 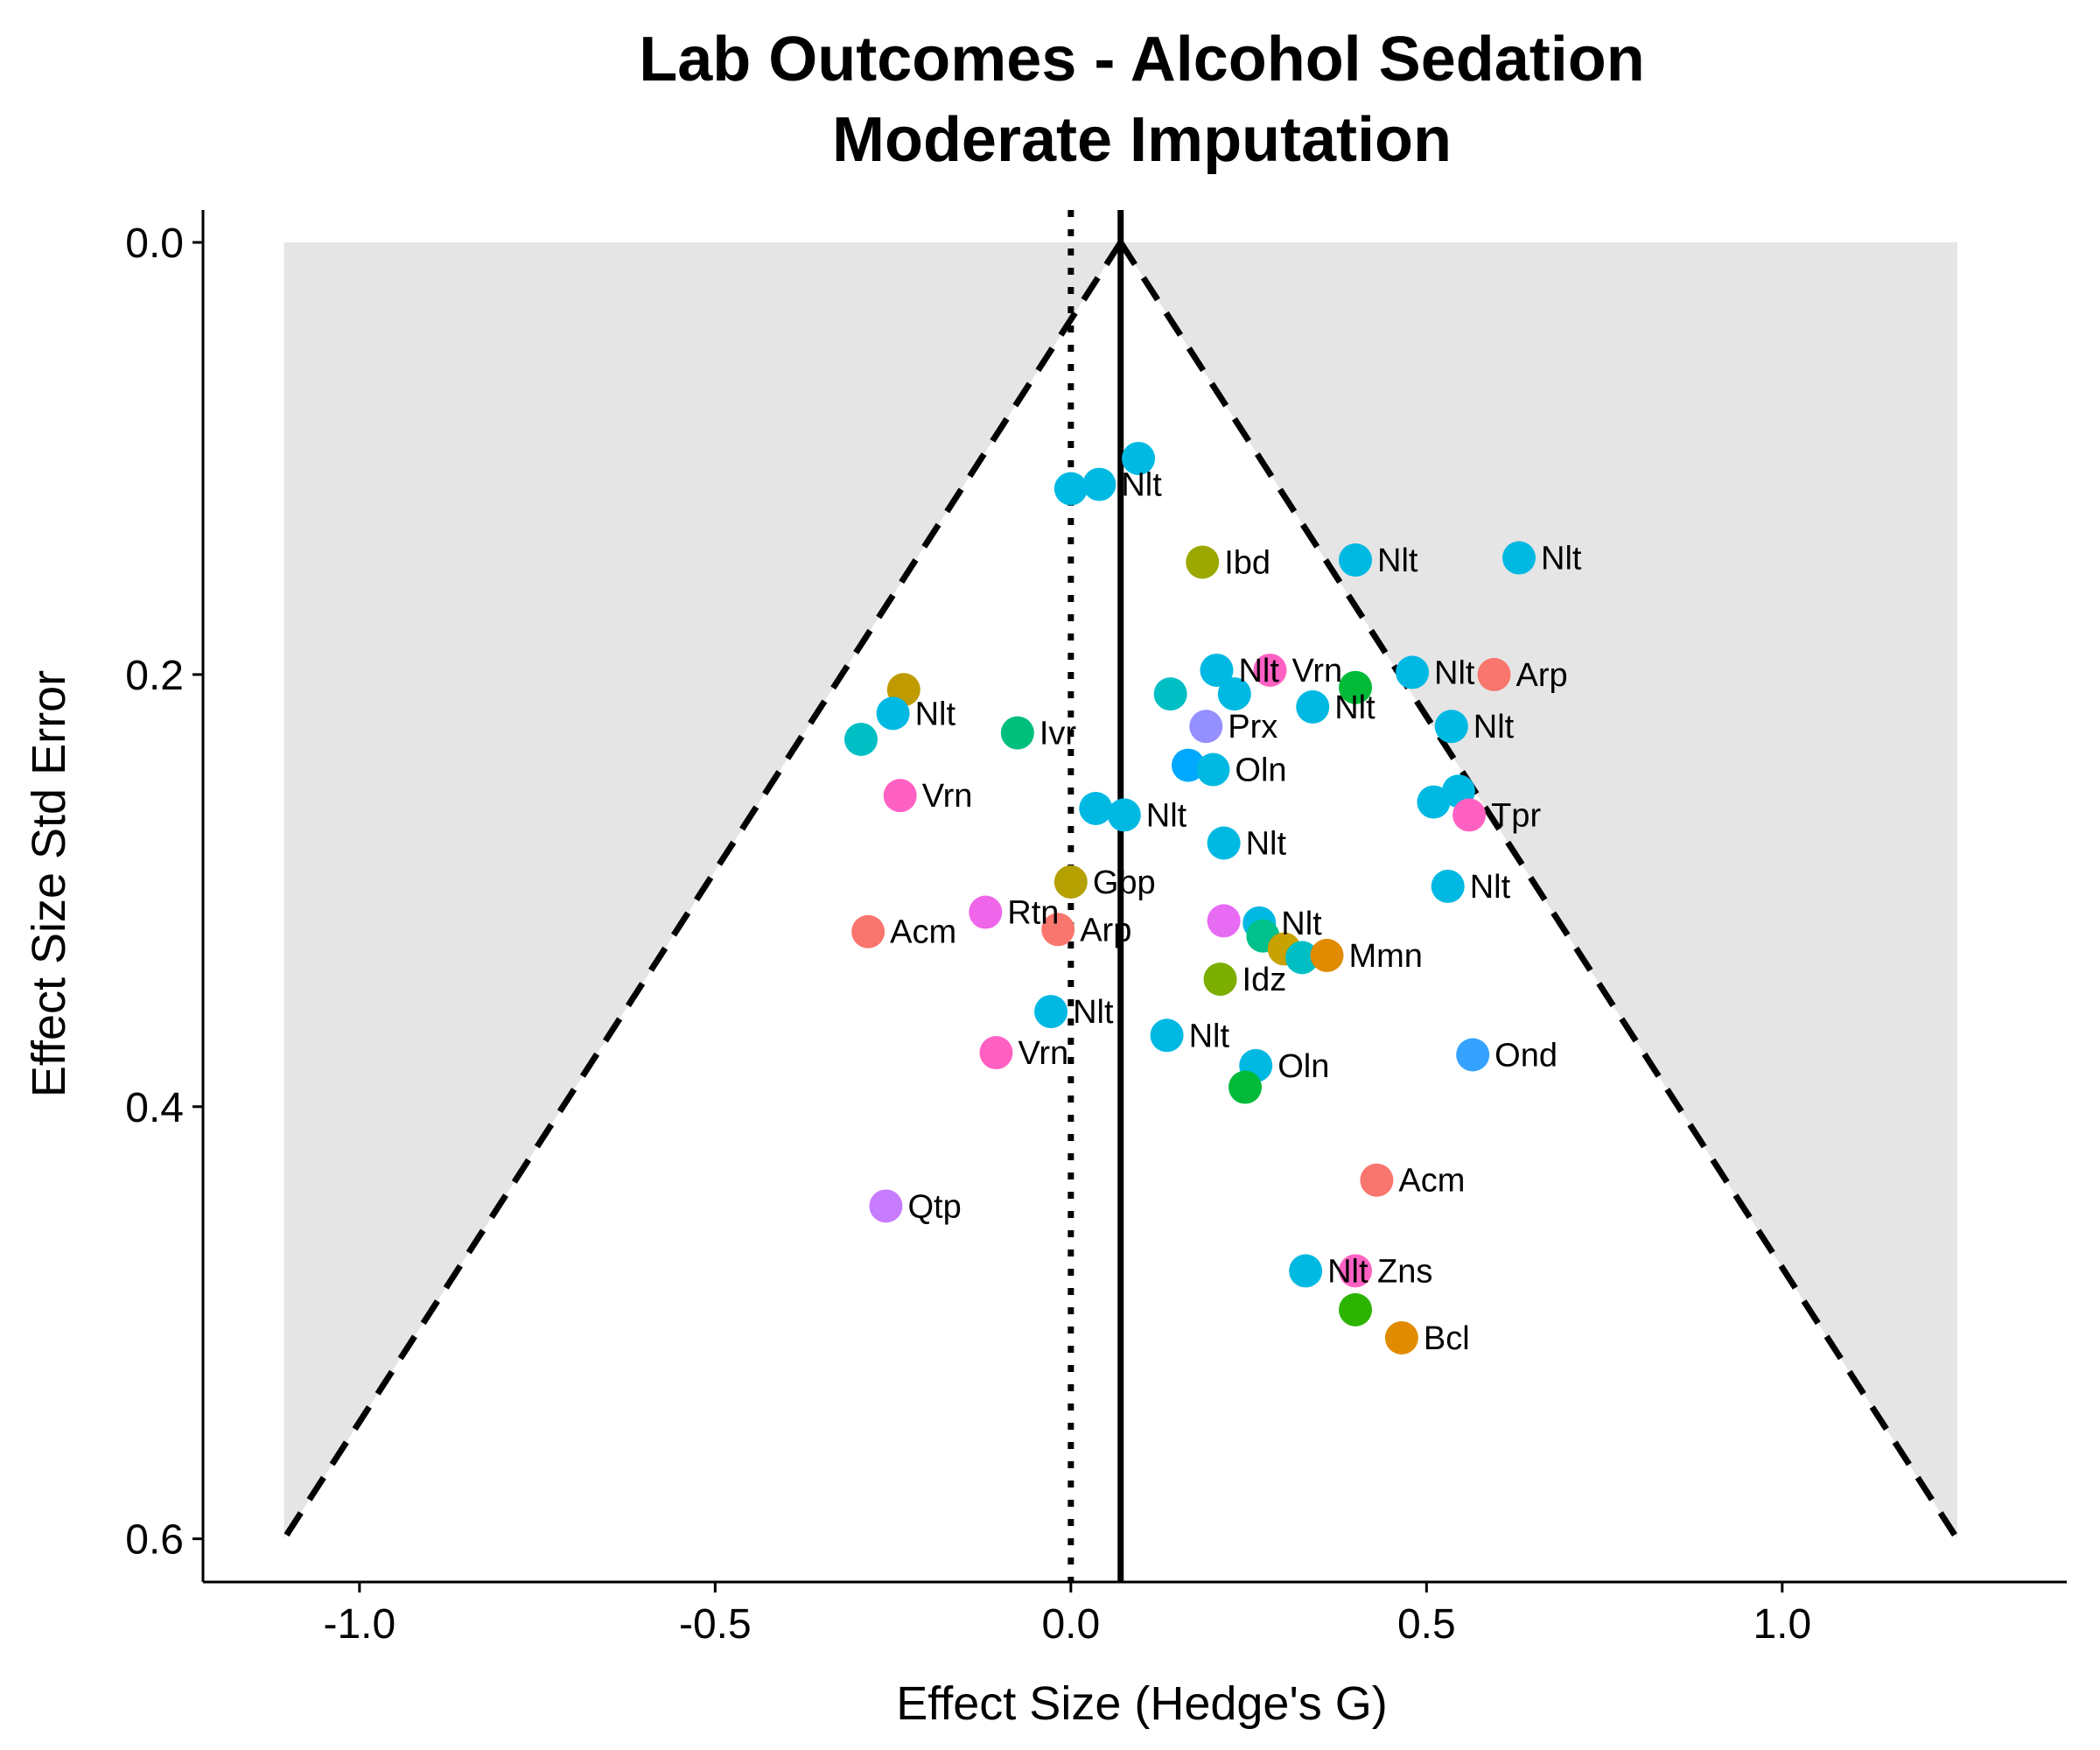 What do you see at coordinates (1033, 913) in the screenshot?
I see `point-label: Rtn` at bounding box center [1033, 913].